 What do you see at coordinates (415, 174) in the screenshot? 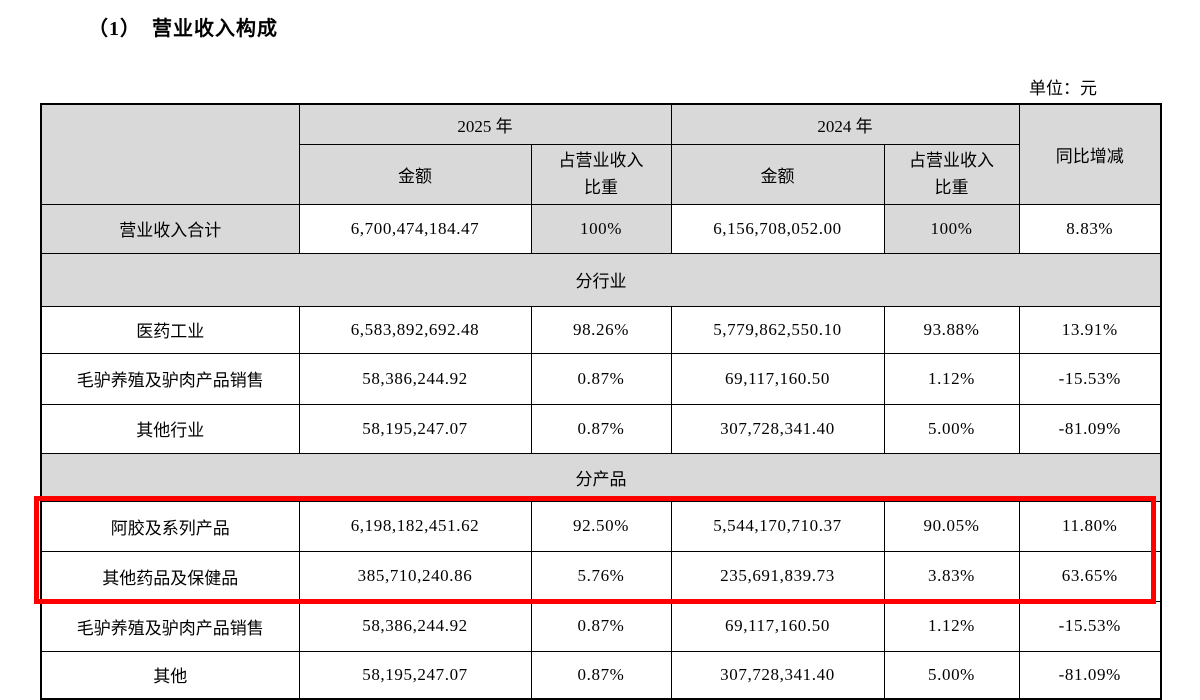
I see `amount-2025-header: 金额` at bounding box center [415, 174].